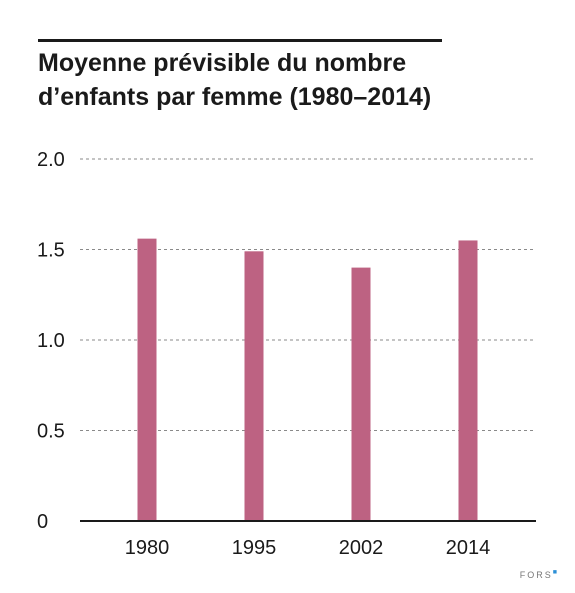 The height and width of the screenshot is (593, 575). What do you see at coordinates (240, 40) in the screenshot?
I see `title-rule` at bounding box center [240, 40].